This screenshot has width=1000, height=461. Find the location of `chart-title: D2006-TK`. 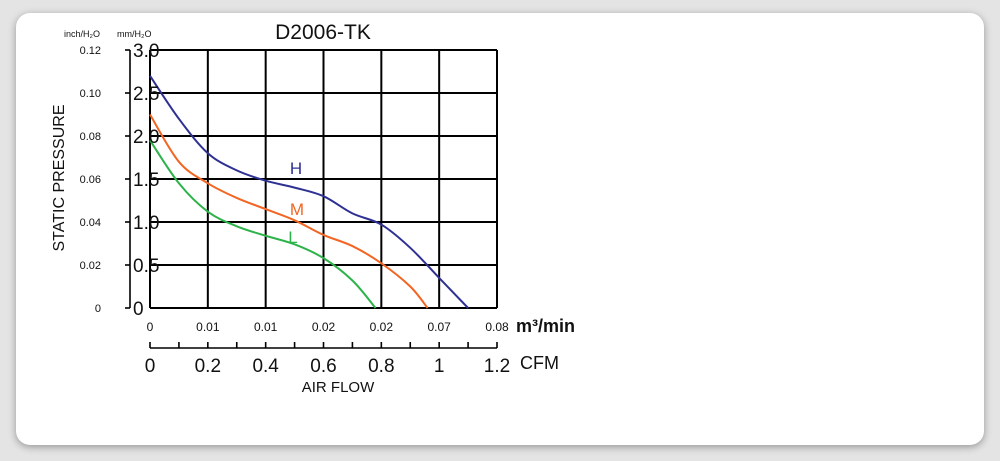

chart-title: D2006-TK is located at coordinates (323, 32).